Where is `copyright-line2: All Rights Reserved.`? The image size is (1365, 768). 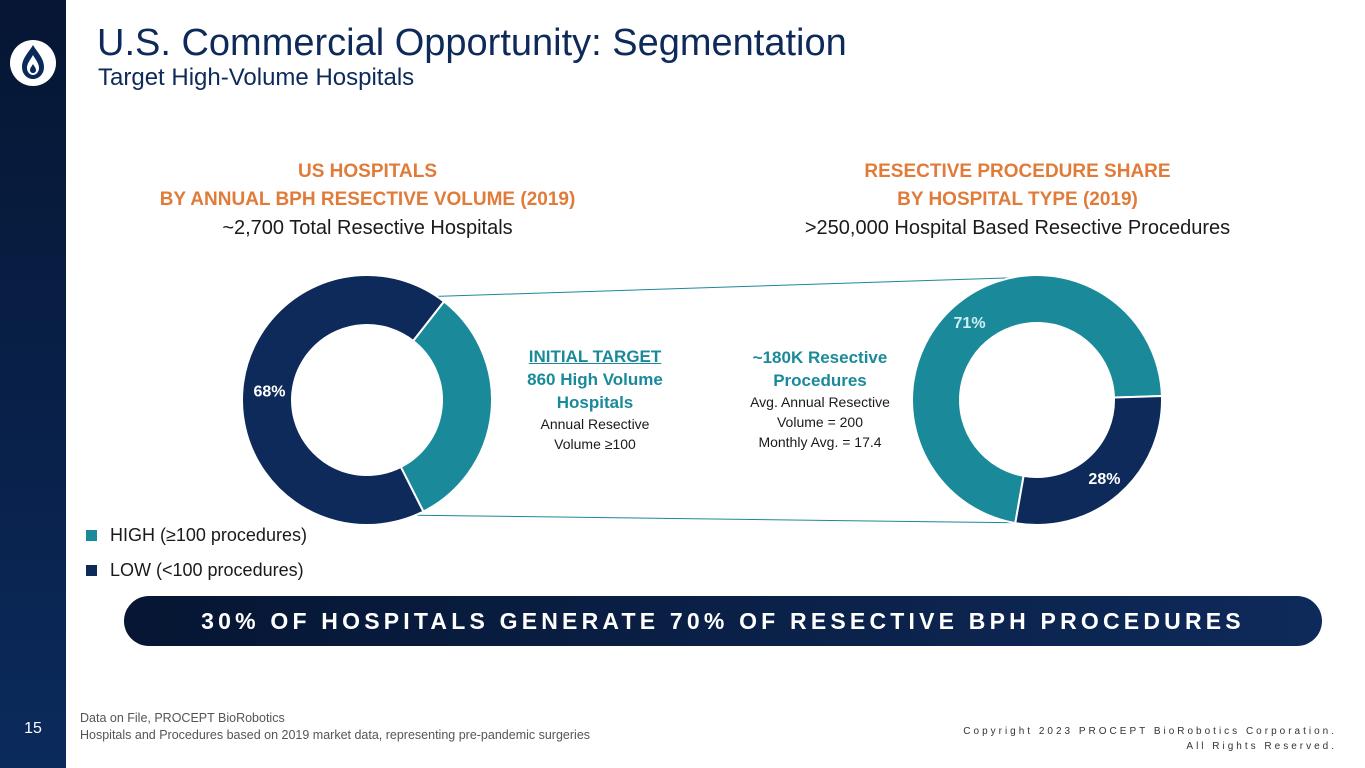
copyright-line2: All Rights Reserved. is located at coordinates (1261, 746).